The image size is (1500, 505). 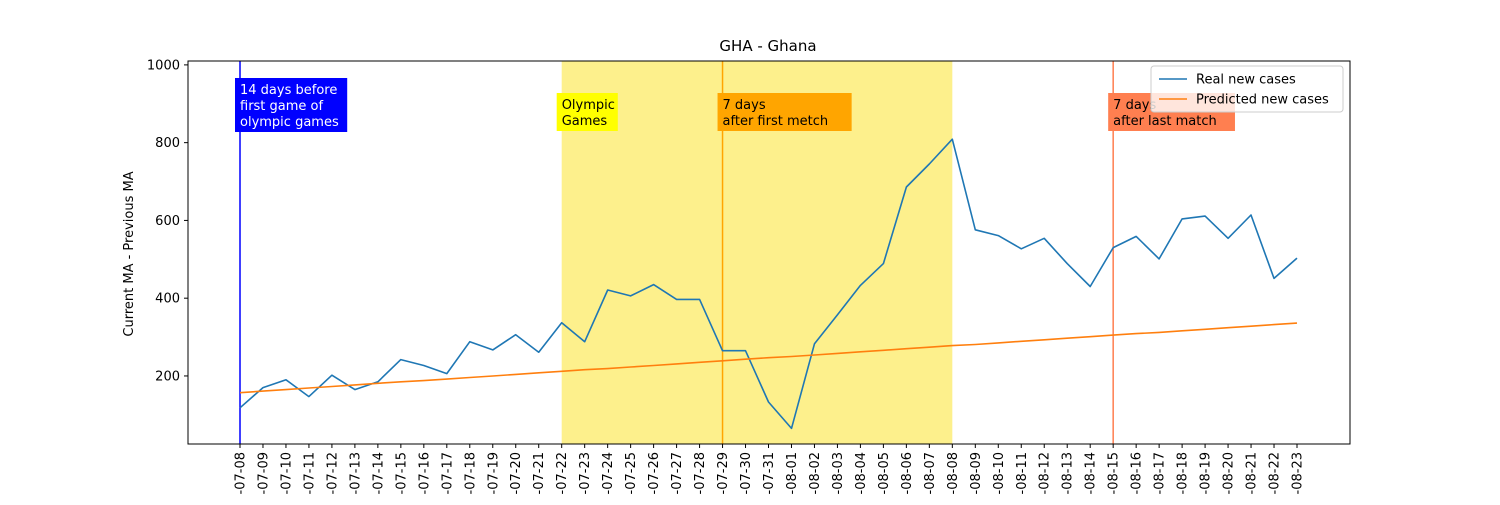 I want to click on legend: Real new cases Predicted new cases, so click(x=1247, y=89).